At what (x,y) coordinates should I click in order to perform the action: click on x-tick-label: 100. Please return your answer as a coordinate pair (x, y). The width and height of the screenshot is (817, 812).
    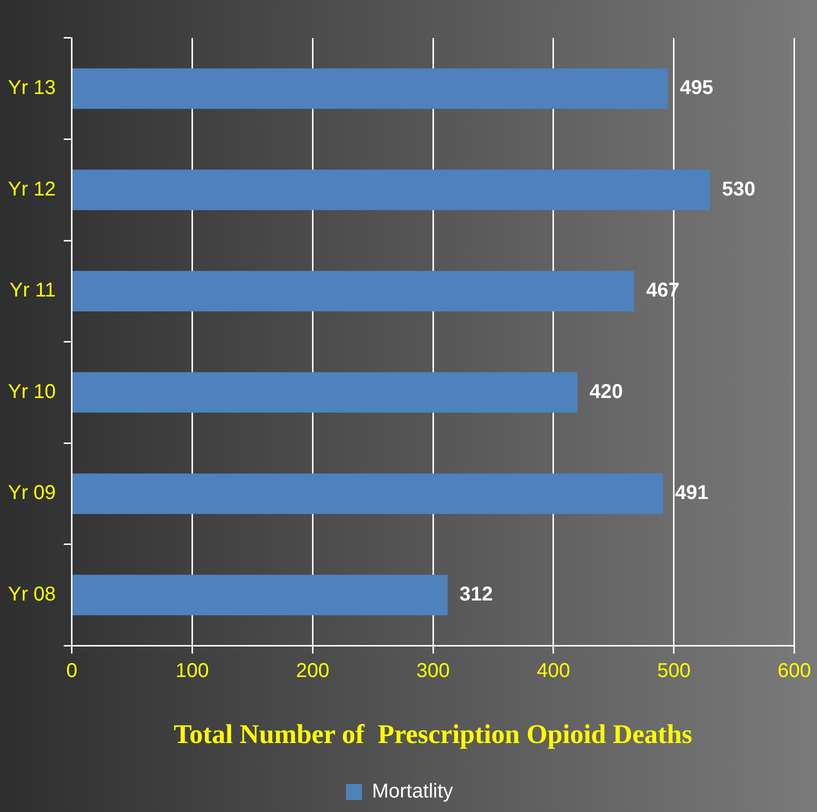
    Looking at the image, I should click on (192, 671).